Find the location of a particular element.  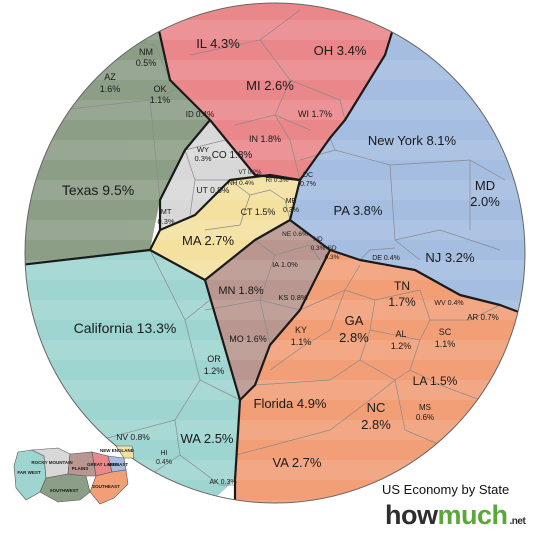

label-vt: VT 0.2% is located at coordinates (251, 173).